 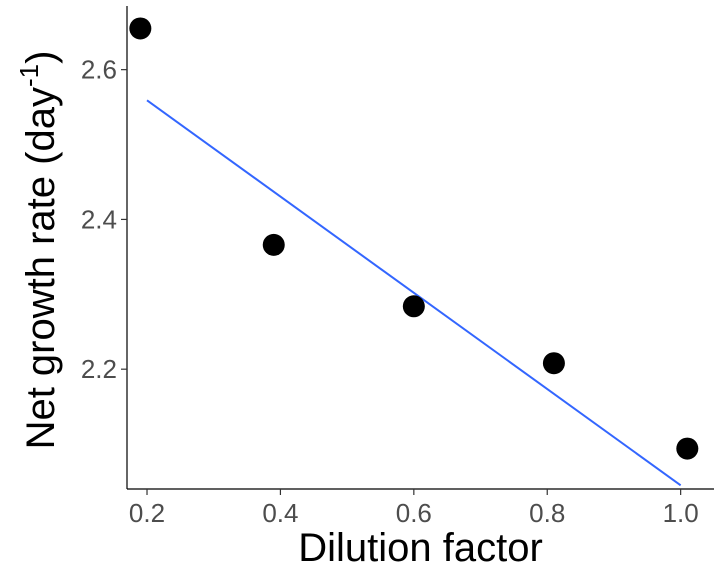 What do you see at coordinates (147, 513) in the screenshot?
I see `x-tick-label: 0.2` at bounding box center [147, 513].